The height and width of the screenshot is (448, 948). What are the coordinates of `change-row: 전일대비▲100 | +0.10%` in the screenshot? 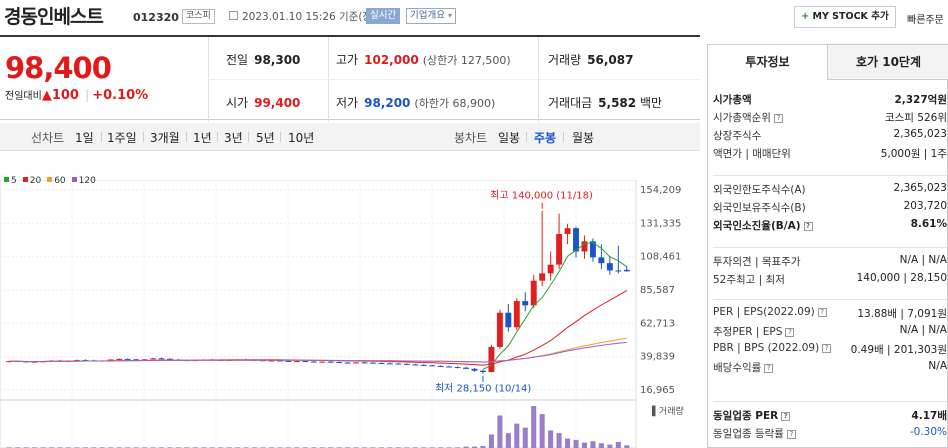 It's located at (76, 95).